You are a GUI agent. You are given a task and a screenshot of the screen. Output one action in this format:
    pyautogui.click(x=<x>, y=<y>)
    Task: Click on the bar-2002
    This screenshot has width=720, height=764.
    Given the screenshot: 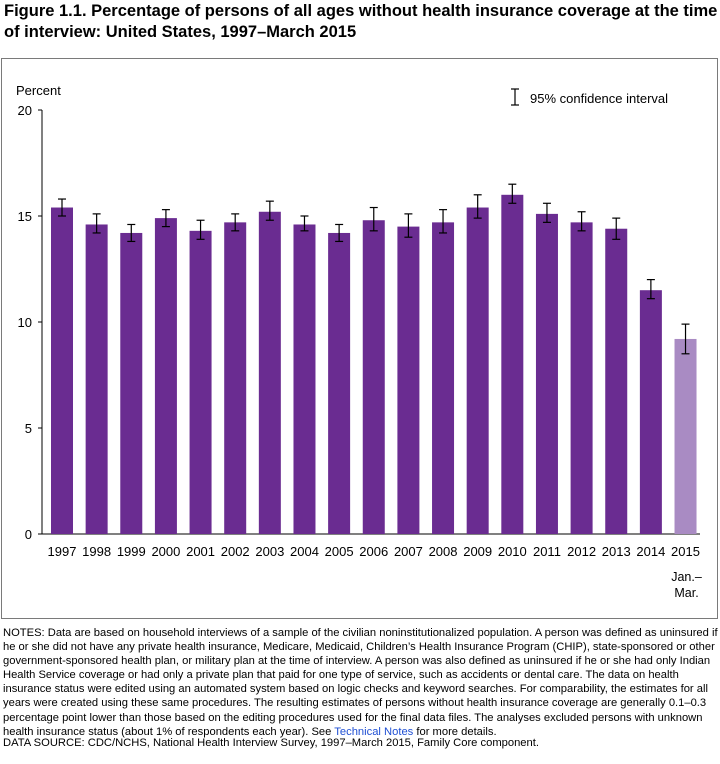 What is the action you would take?
    pyautogui.click(x=235, y=378)
    